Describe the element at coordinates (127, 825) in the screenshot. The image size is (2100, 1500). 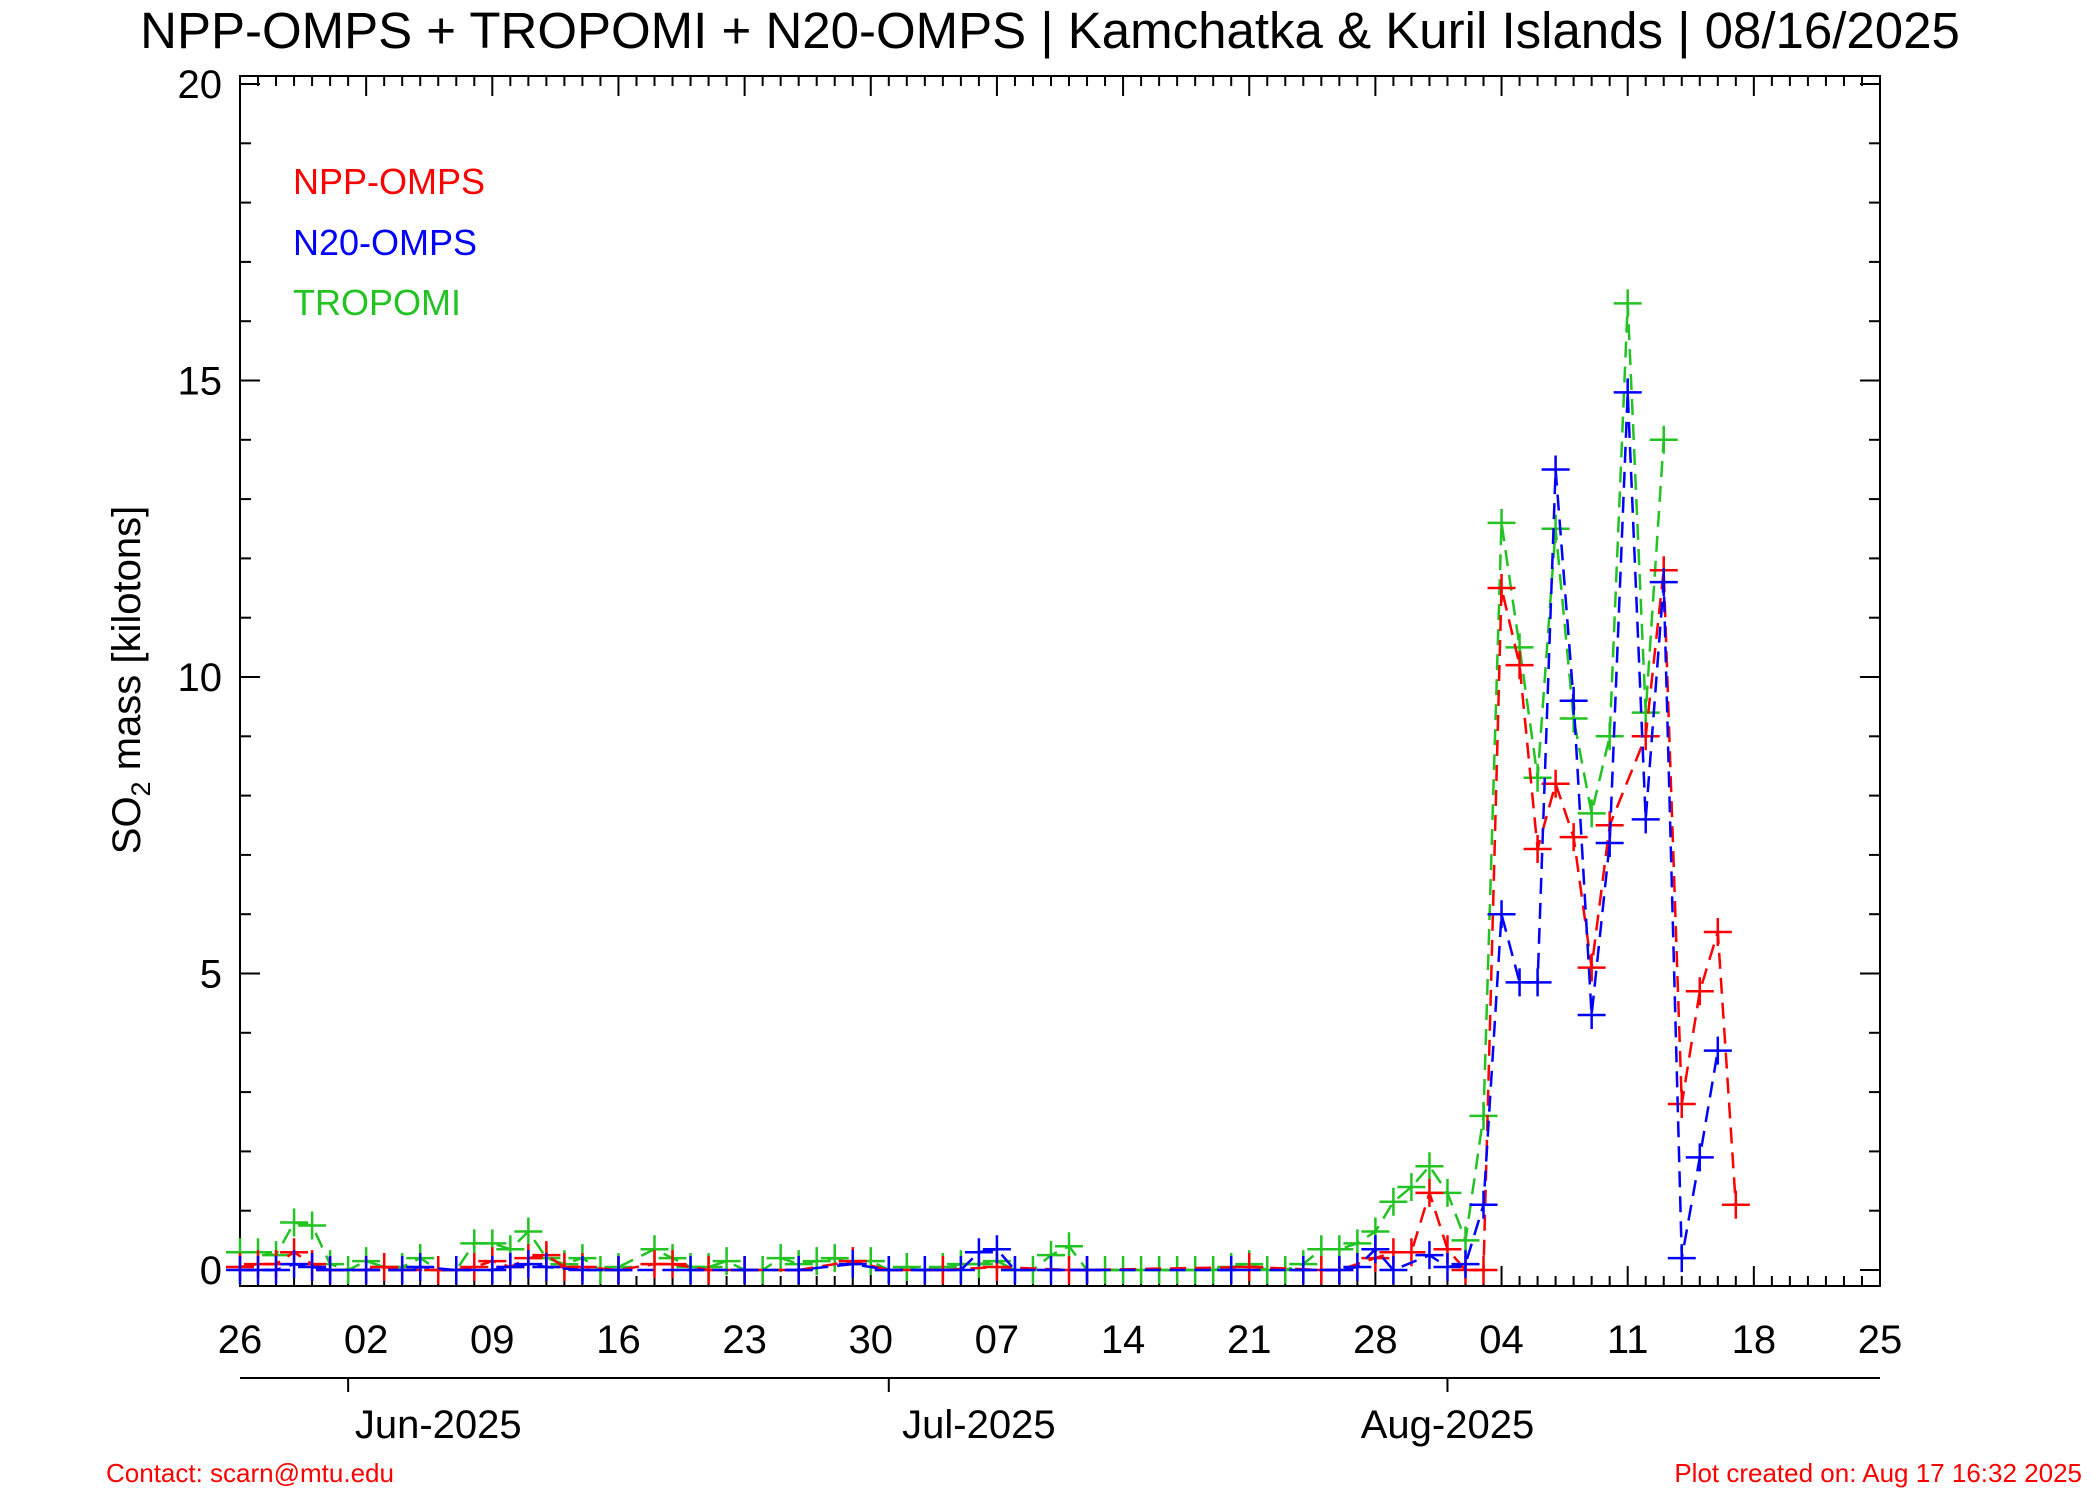
I see `y-axis-title-main: SO` at that location.